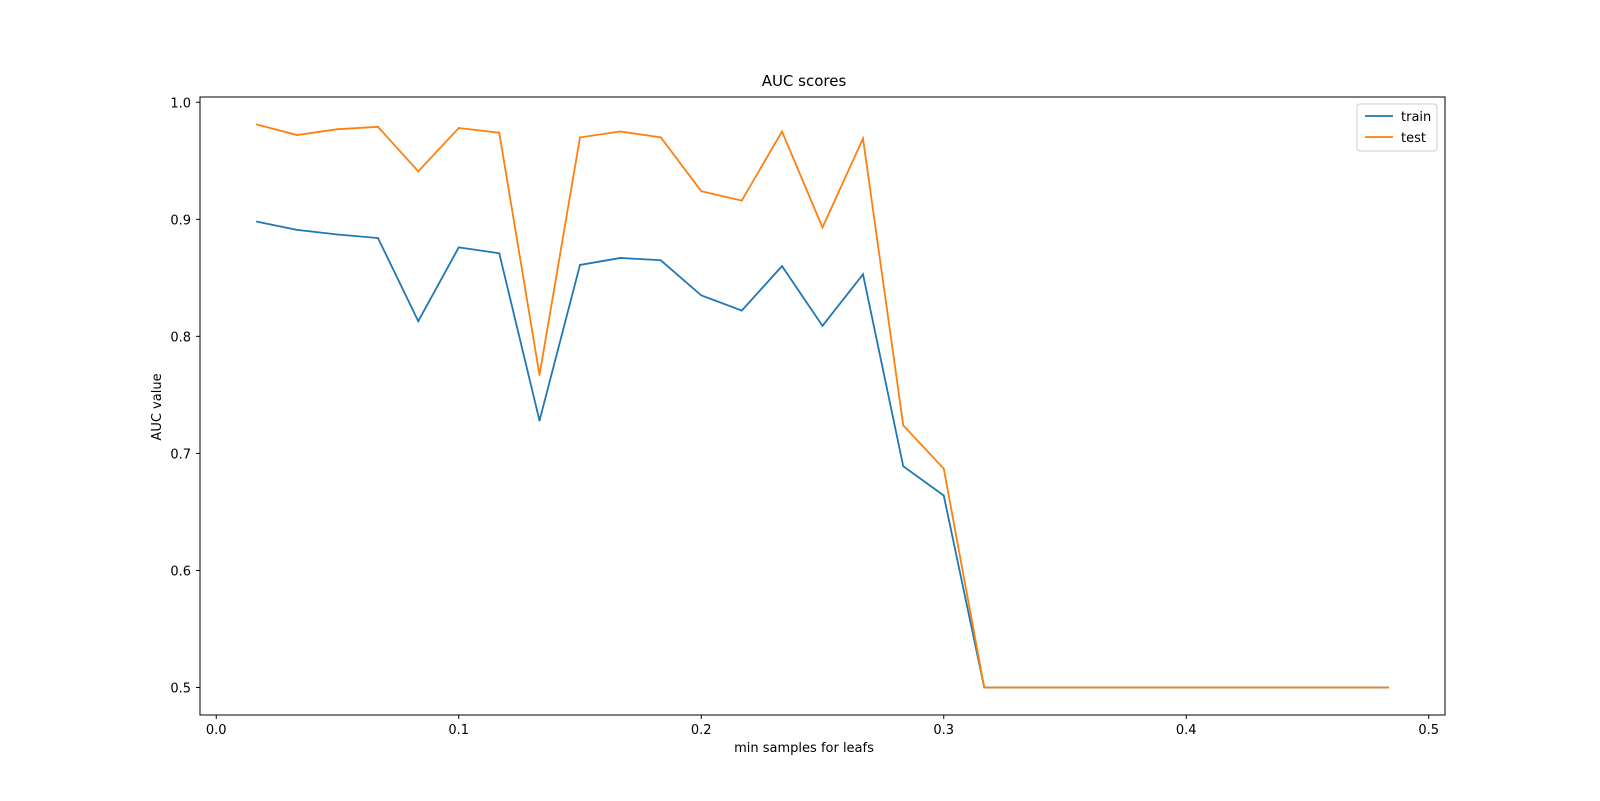 Image resolution: width=1600 pixels, height=801 pixels. I want to click on x-tick-label: 0.4, so click(1186, 730).